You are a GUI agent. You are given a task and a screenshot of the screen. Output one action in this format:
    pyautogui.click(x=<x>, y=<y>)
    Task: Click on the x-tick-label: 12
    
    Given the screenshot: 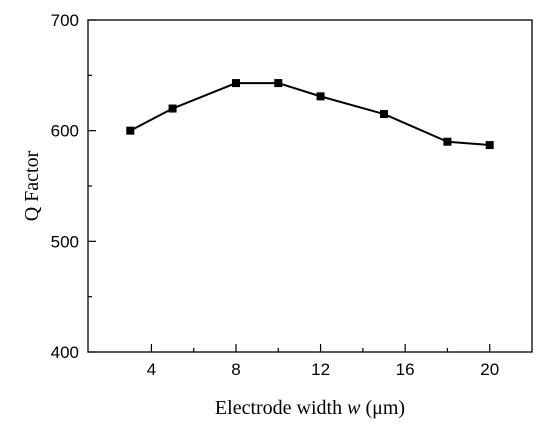 What is the action you would take?
    pyautogui.click(x=320, y=369)
    